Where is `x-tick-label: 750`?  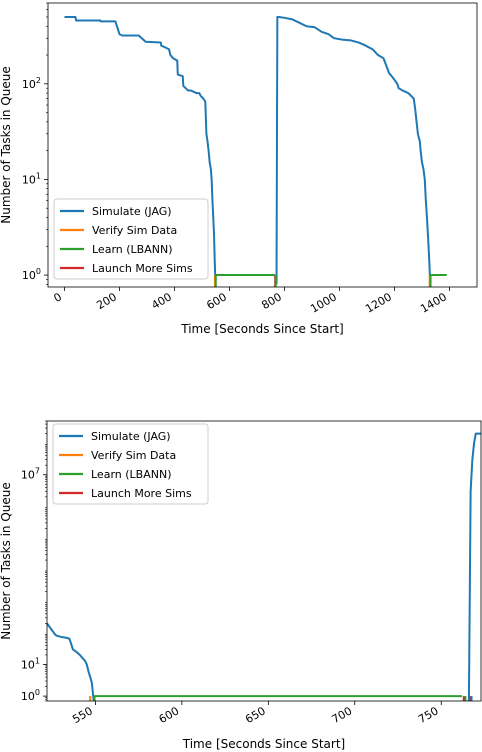 x-tick-label: 750 is located at coordinates (428, 715).